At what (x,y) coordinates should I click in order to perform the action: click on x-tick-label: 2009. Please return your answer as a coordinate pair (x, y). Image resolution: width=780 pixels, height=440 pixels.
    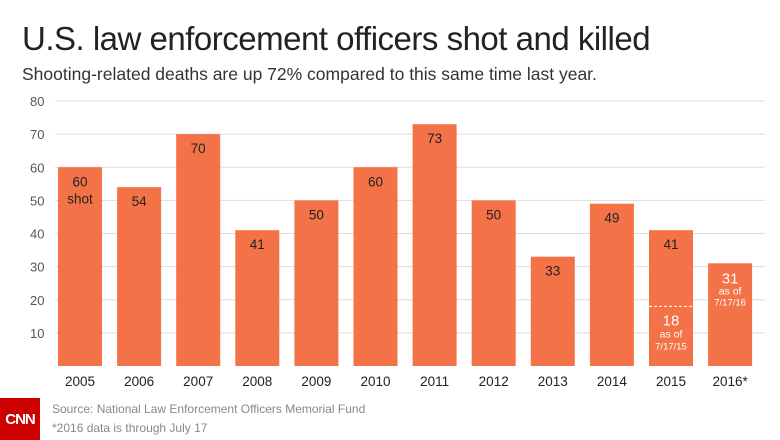
    Looking at the image, I should click on (316, 381).